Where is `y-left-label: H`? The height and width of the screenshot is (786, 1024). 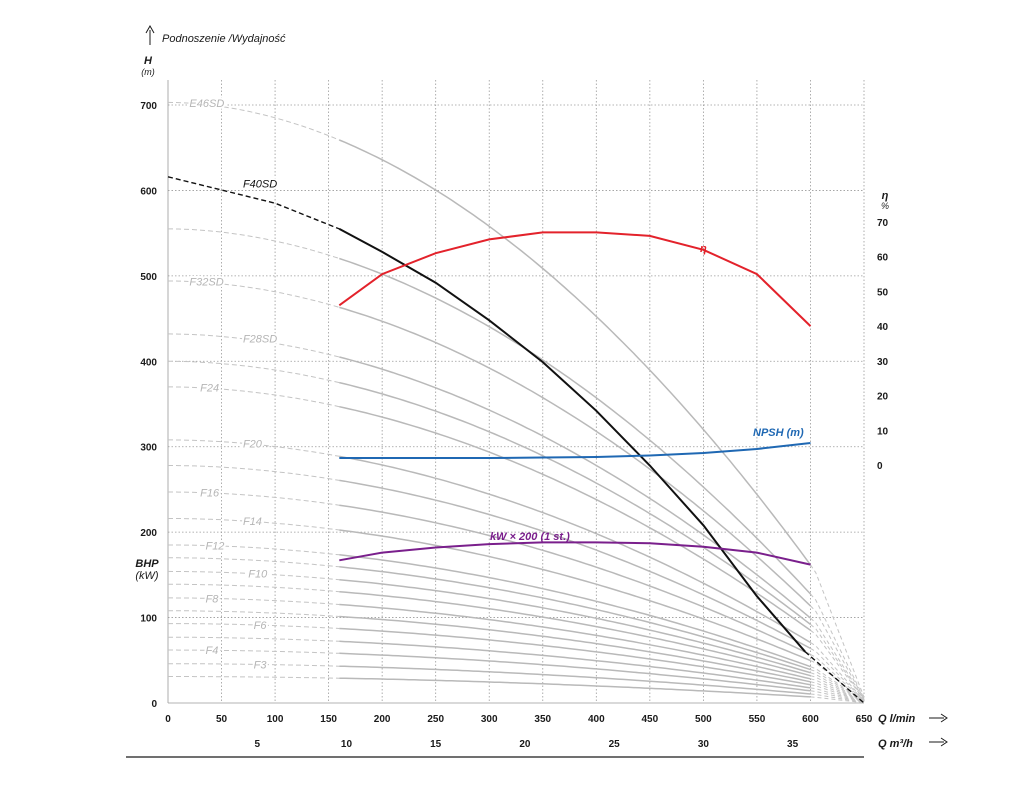 y-left-label: H is located at coordinates (148, 61).